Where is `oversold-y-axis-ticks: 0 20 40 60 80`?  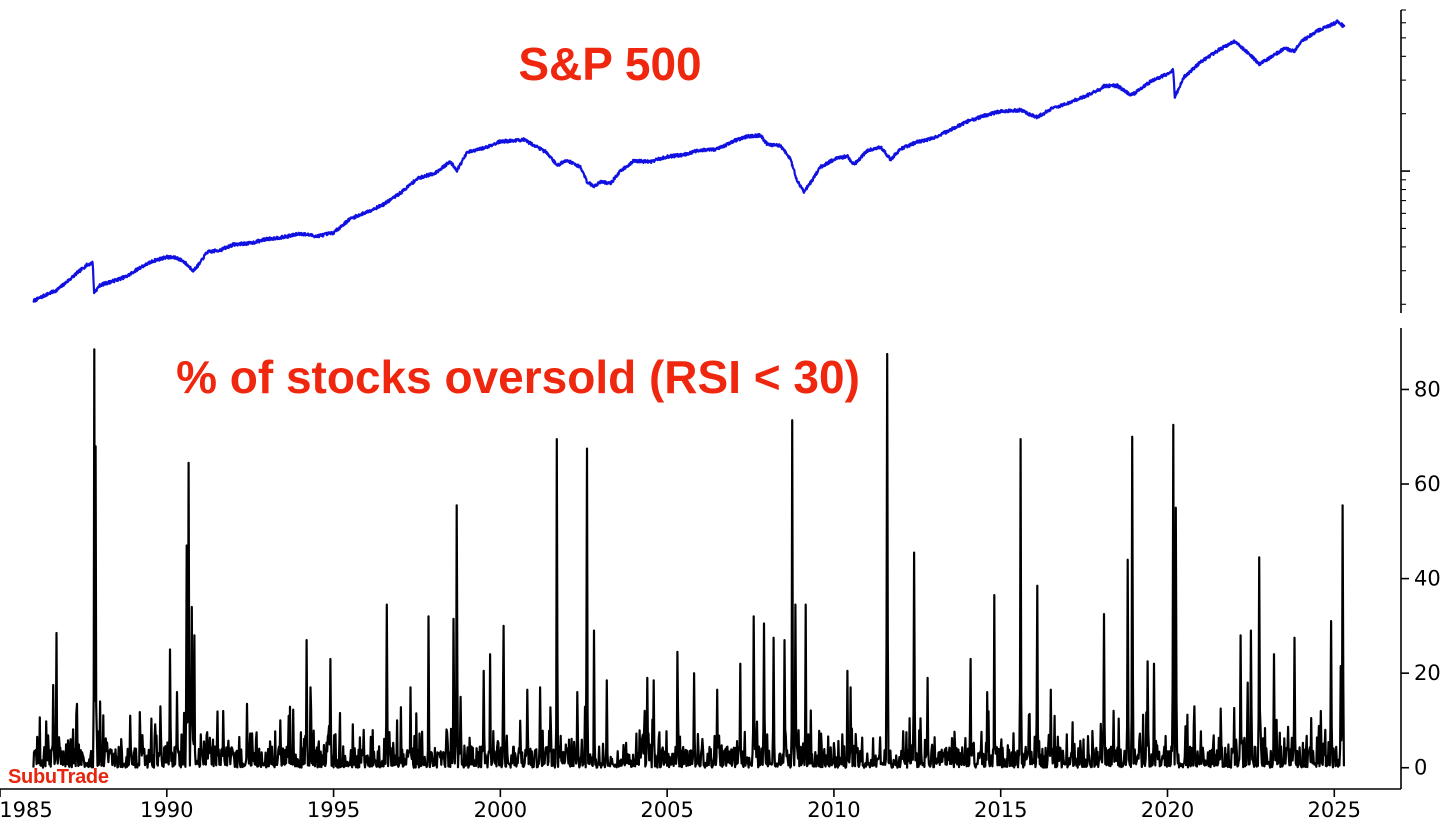 oversold-y-axis-ticks: 0 20 40 60 80 is located at coordinates (1421, 578).